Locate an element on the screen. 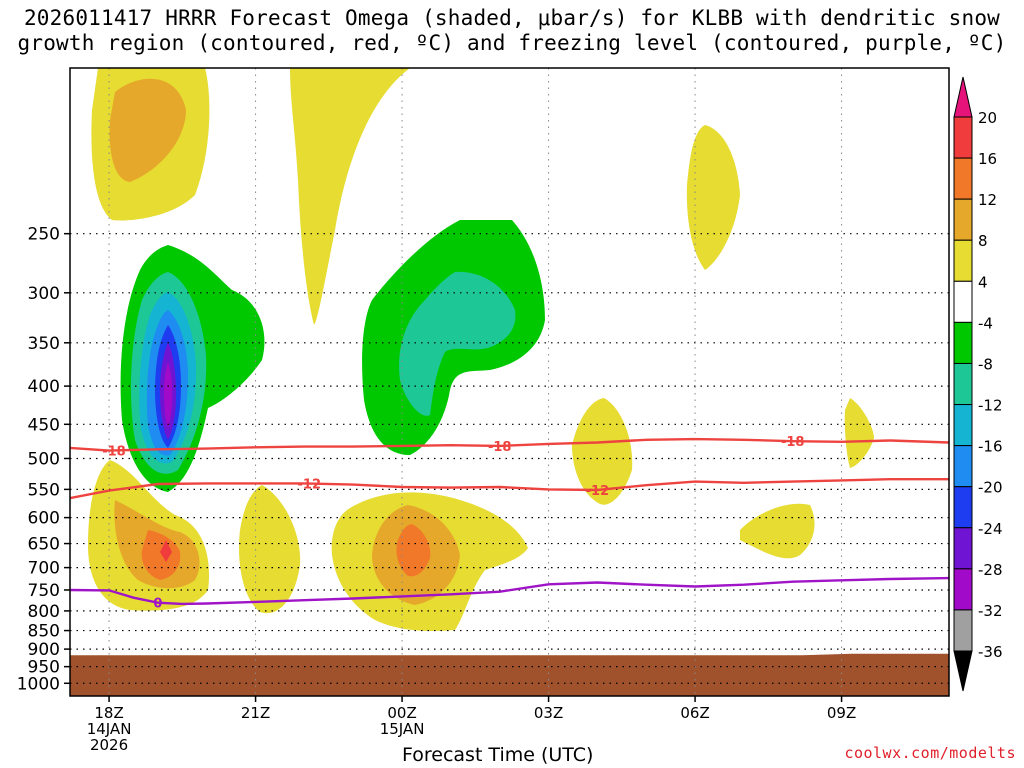  x-tick-label-0-0: 18Z is located at coordinates (108, 713).